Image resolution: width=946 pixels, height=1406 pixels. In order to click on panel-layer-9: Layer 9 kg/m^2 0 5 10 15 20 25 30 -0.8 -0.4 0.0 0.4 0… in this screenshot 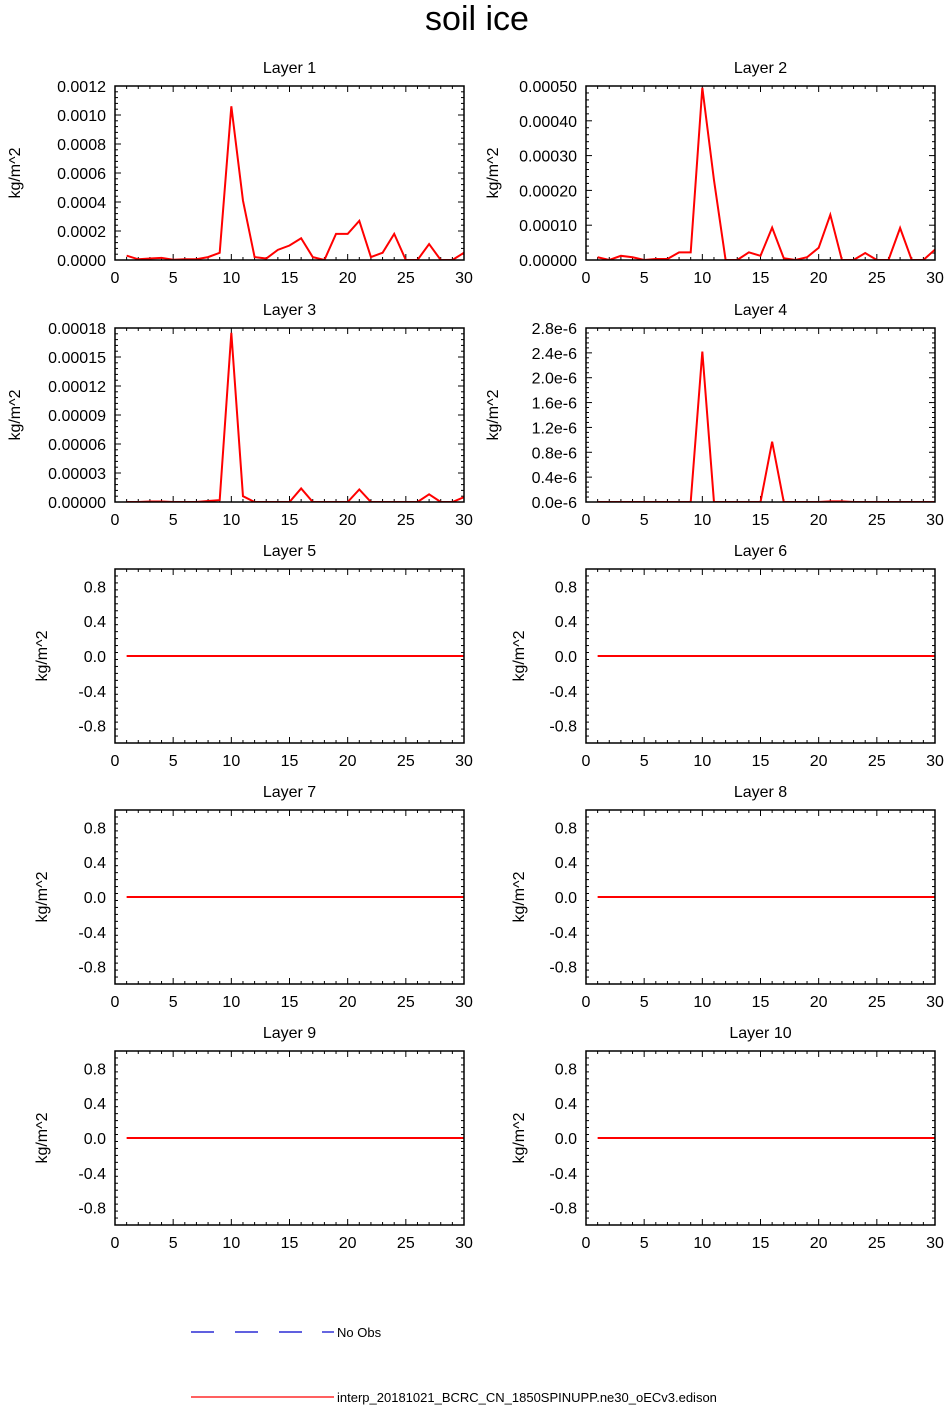, I will do `click(253, 1138)`.